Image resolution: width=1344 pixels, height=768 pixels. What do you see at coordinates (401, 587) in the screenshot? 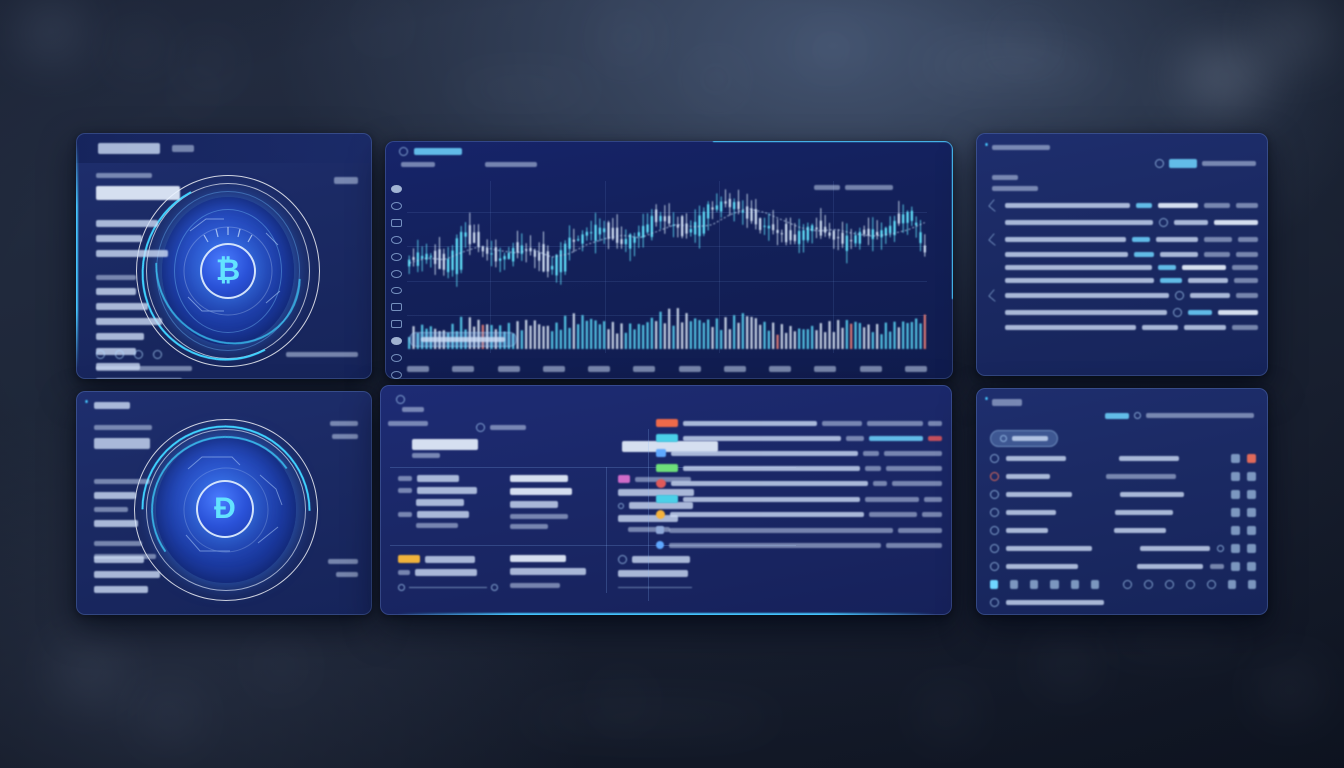
I see `slider-start-icon` at bounding box center [401, 587].